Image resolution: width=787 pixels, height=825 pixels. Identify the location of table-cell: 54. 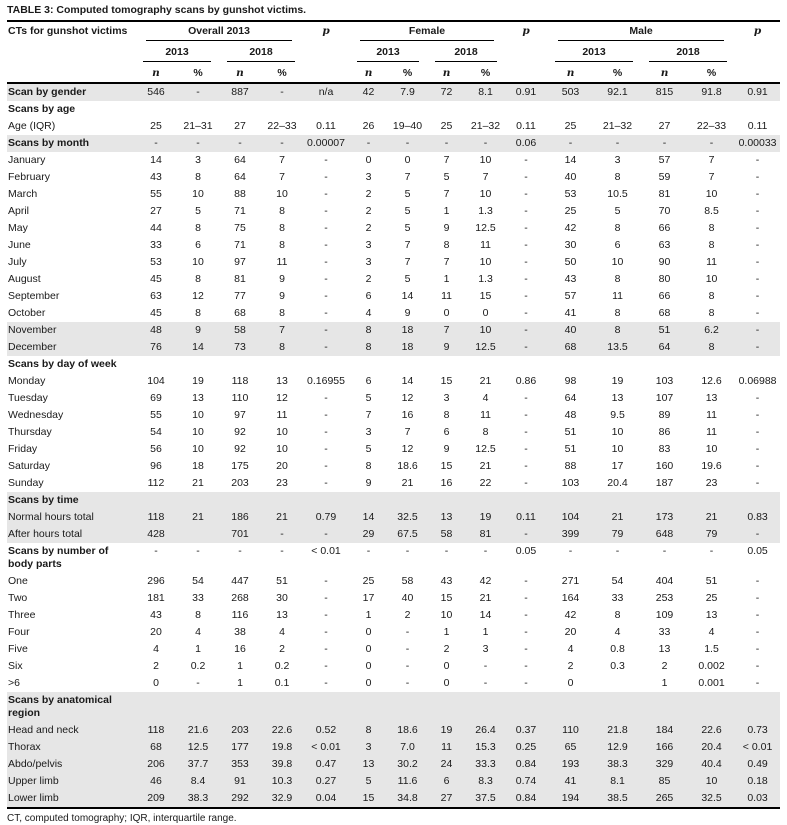
(198, 581).